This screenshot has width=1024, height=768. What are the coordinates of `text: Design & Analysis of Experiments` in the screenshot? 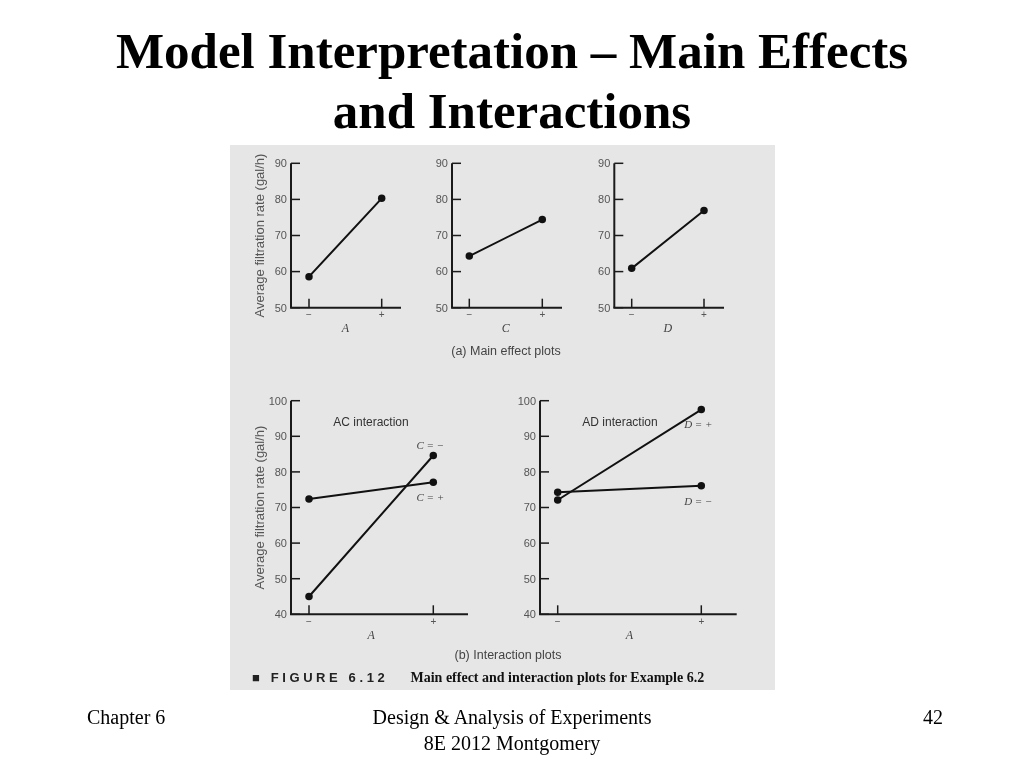 It's located at (512, 717).